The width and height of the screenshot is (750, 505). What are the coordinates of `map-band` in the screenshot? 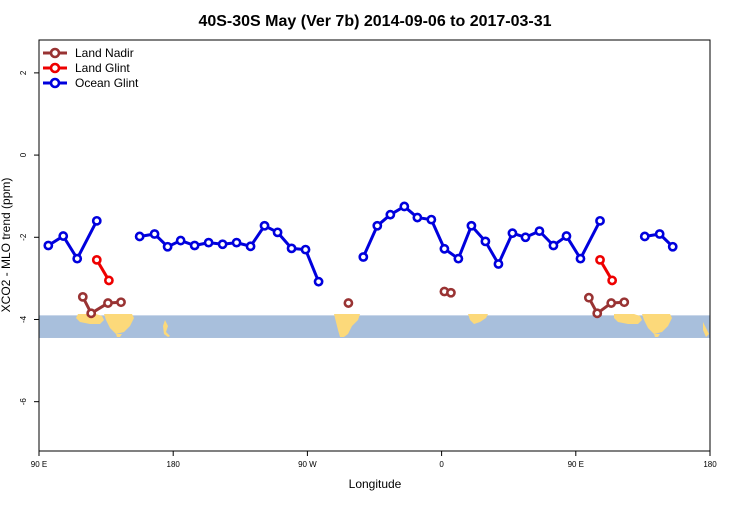 It's located at (374, 326).